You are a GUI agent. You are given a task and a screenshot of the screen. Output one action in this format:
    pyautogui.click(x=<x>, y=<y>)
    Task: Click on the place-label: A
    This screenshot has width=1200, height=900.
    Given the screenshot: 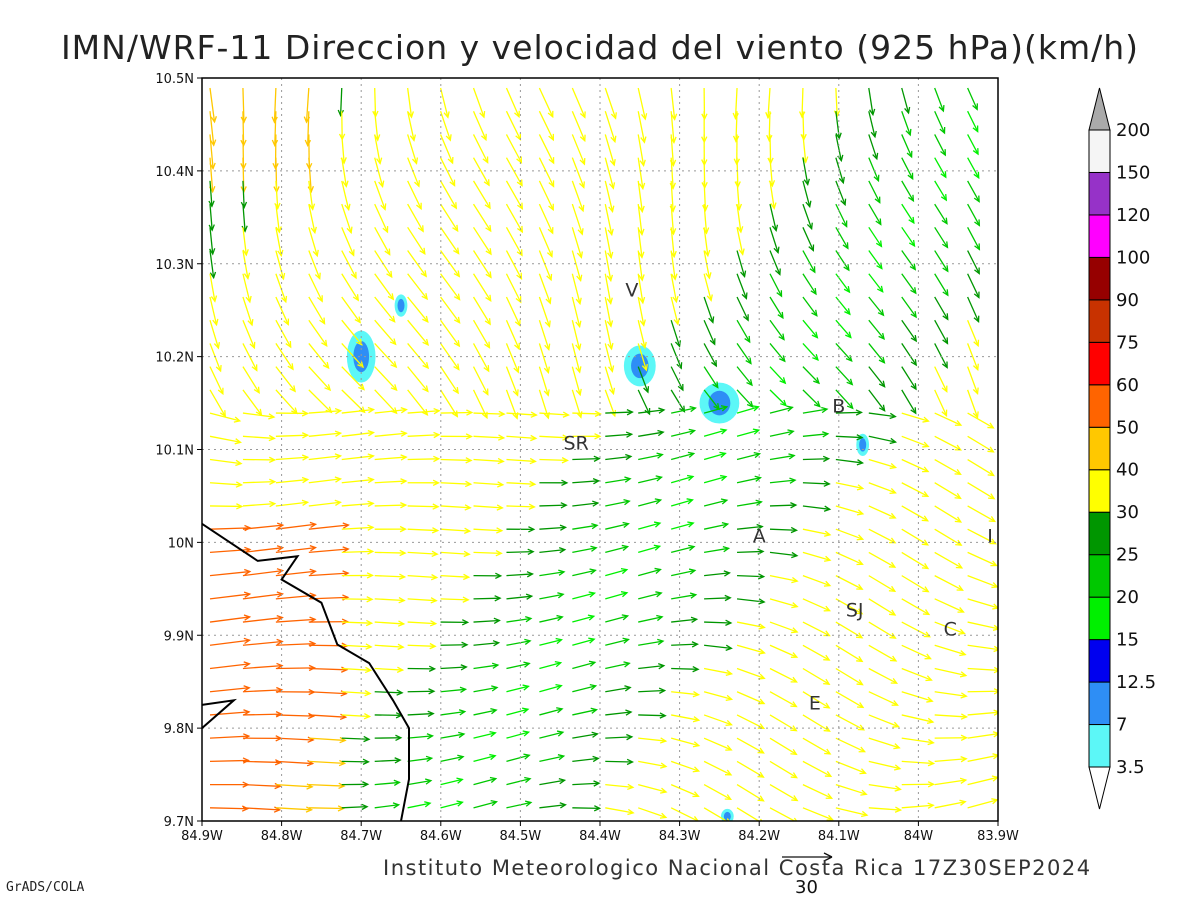 What is the action you would take?
    pyautogui.click(x=759, y=536)
    